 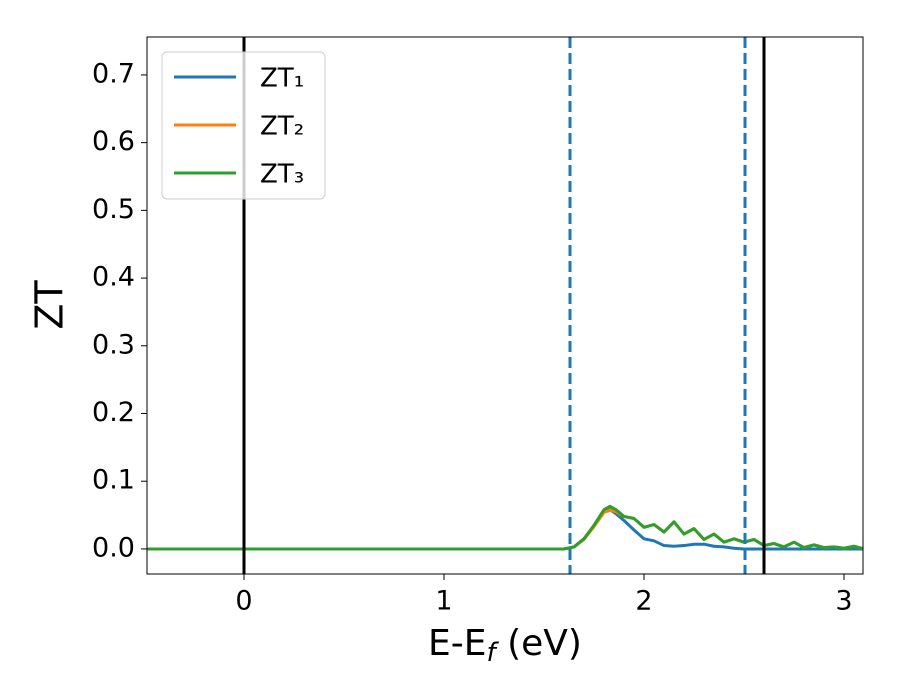 I want to click on y-tick-label: 0.0, so click(x=113, y=547).